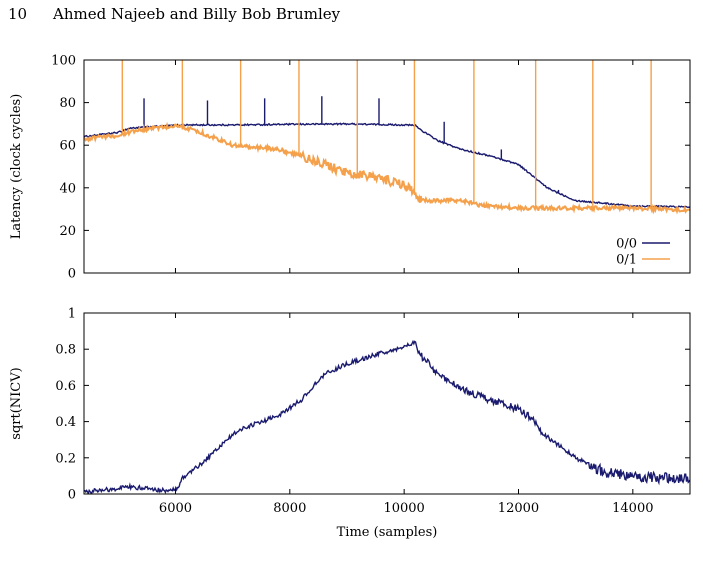 This screenshot has height=579, width=703. What do you see at coordinates (67, 188) in the screenshot?
I see `y-tick-label: 40` at bounding box center [67, 188].